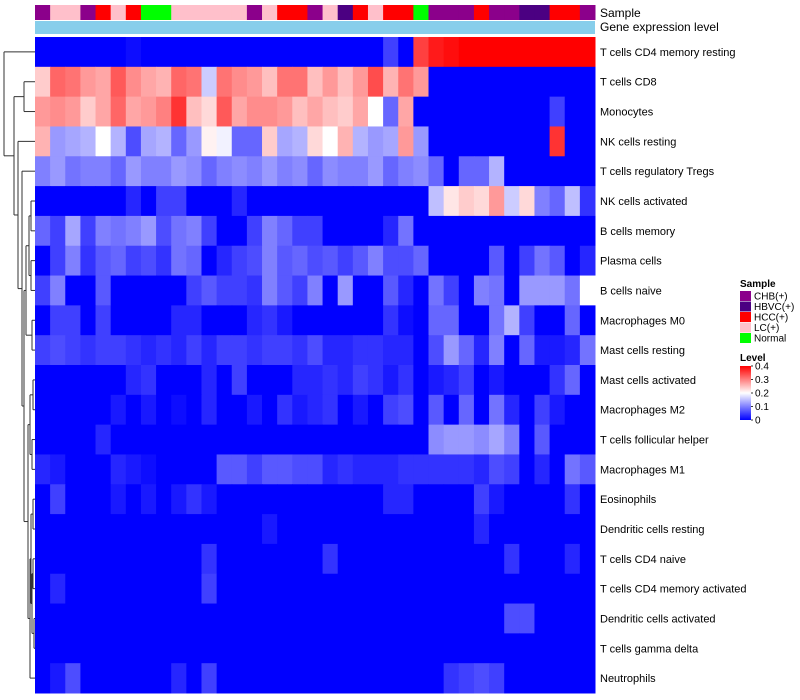 This screenshot has width=800, height=700. I want to click on sample-legend-label: CHB(+), so click(771, 297).